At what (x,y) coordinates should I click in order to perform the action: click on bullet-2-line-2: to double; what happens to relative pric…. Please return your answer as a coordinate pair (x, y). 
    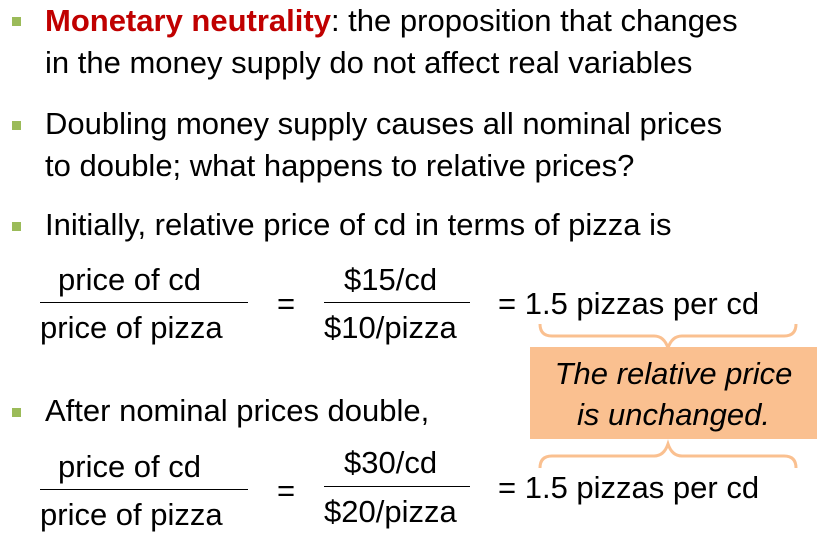
    Looking at the image, I should click on (340, 165).